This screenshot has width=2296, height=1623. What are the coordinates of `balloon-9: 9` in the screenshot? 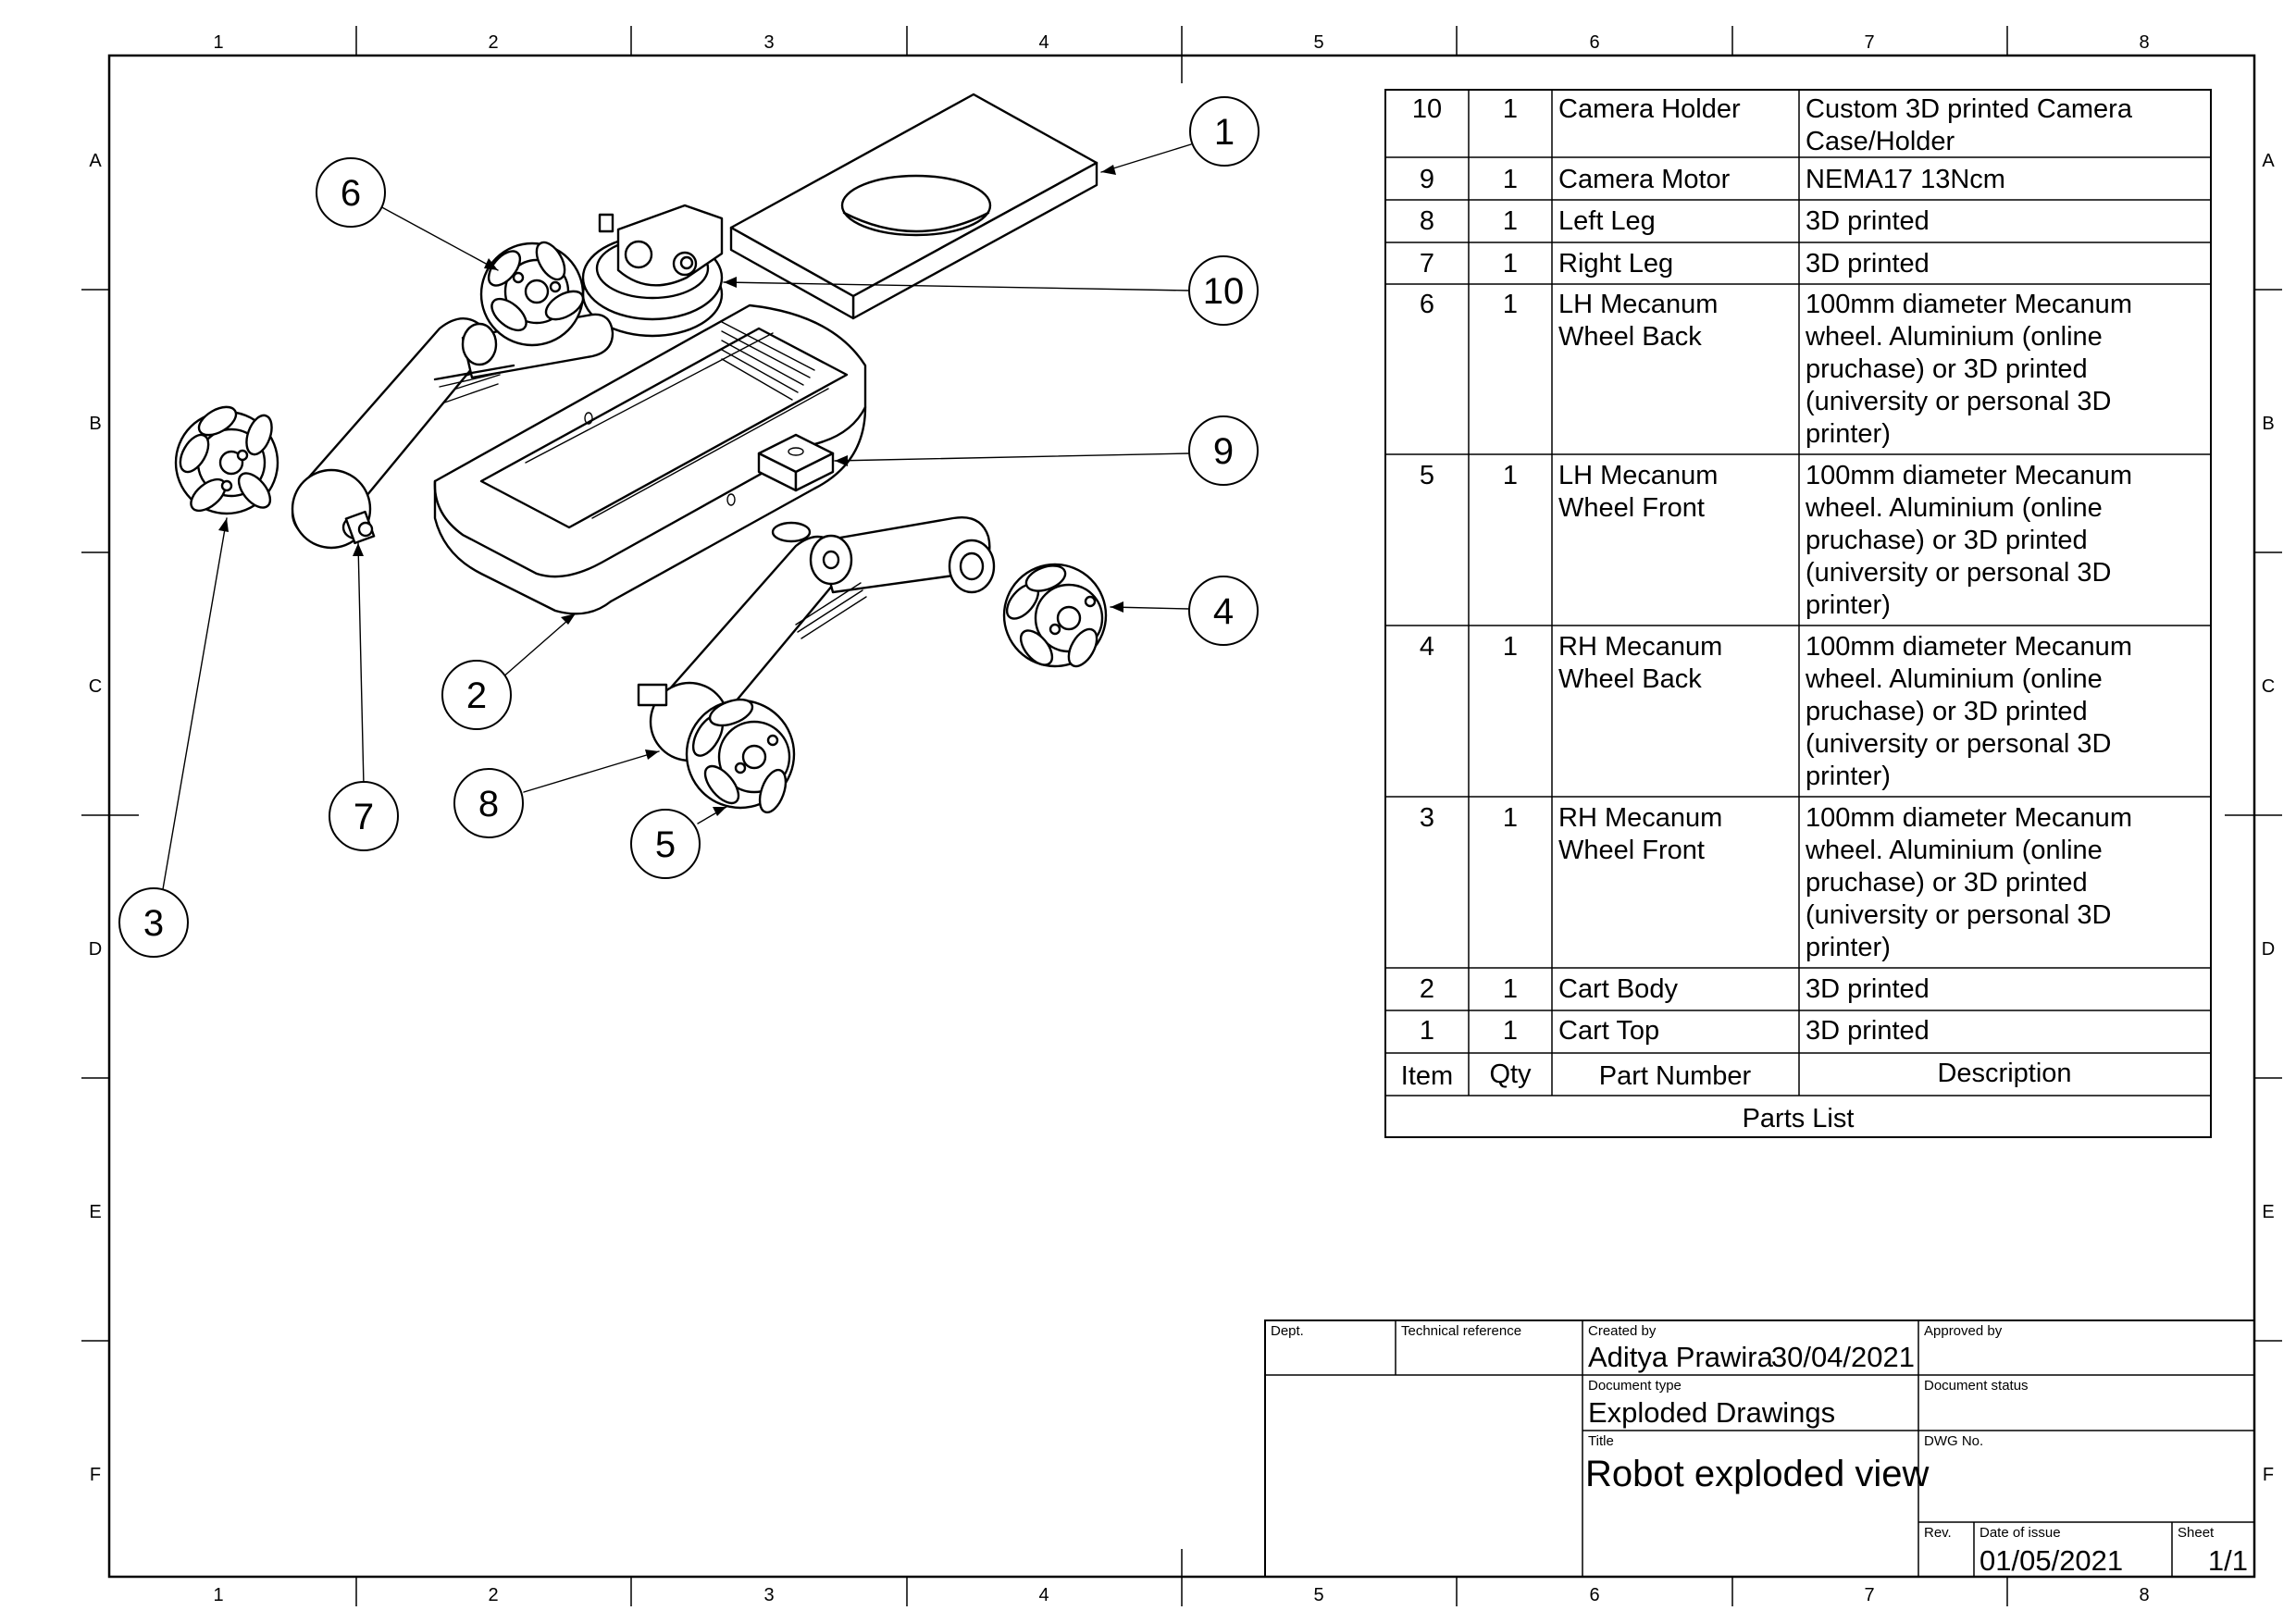 It's located at (1224, 450).